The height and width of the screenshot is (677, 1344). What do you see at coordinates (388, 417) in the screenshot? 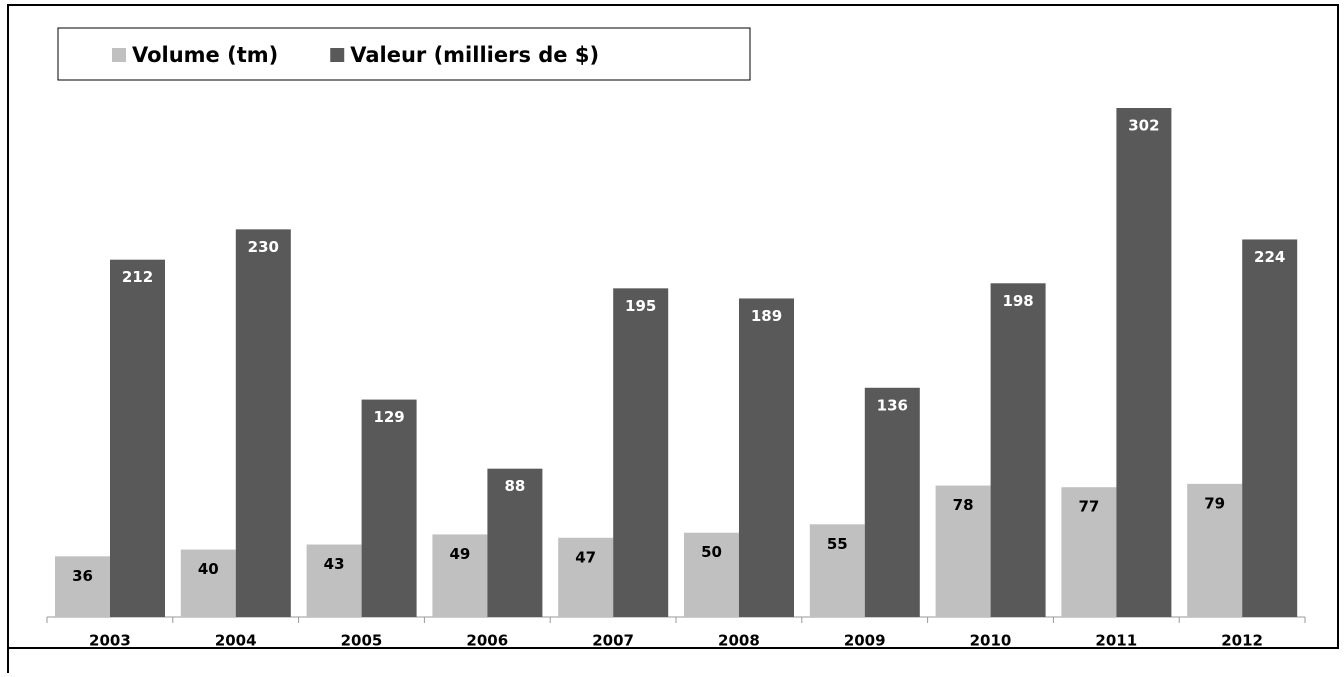
I see `data-label: 129` at bounding box center [388, 417].